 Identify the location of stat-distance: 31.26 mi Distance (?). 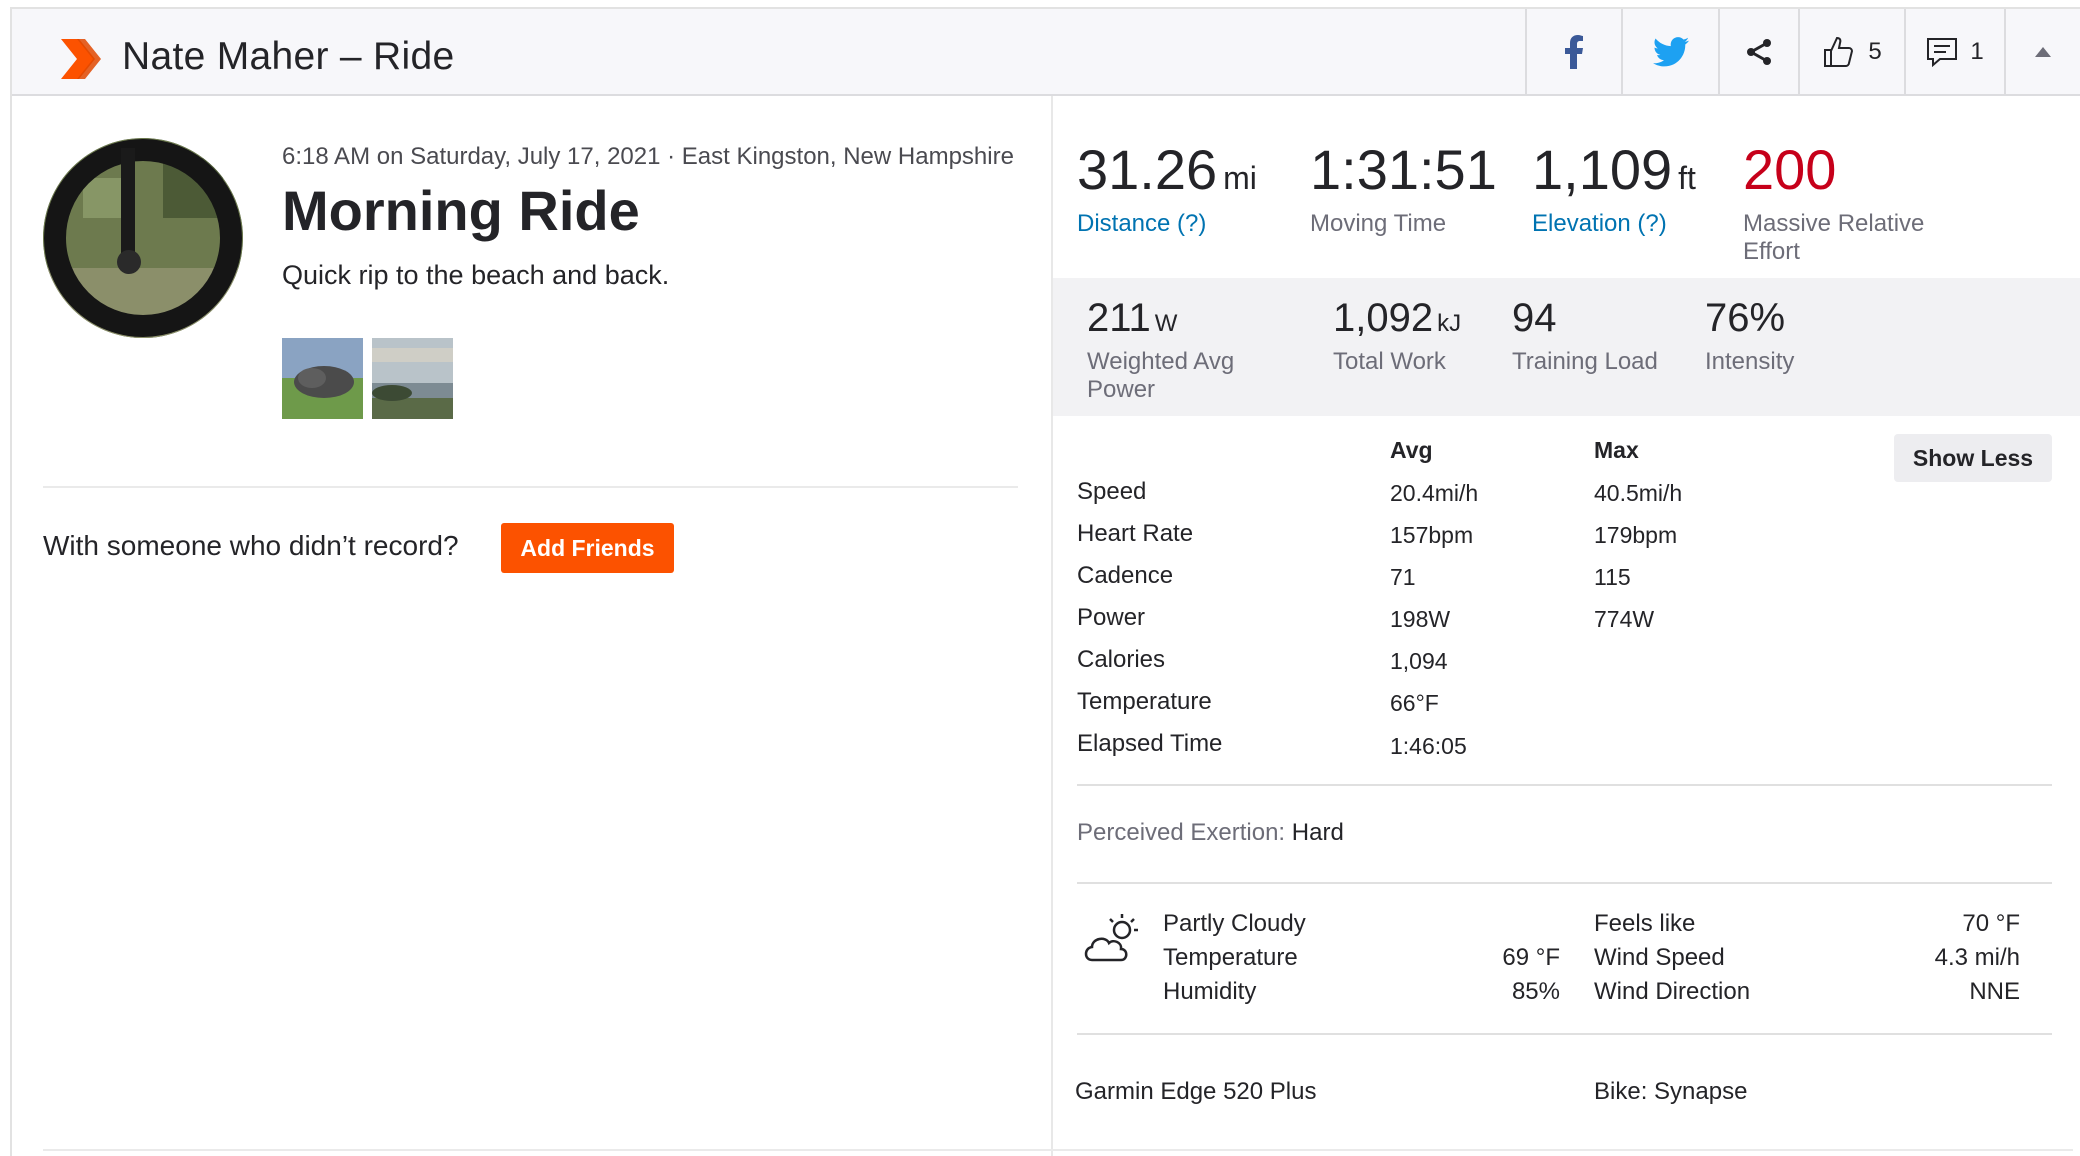
(1167, 190).